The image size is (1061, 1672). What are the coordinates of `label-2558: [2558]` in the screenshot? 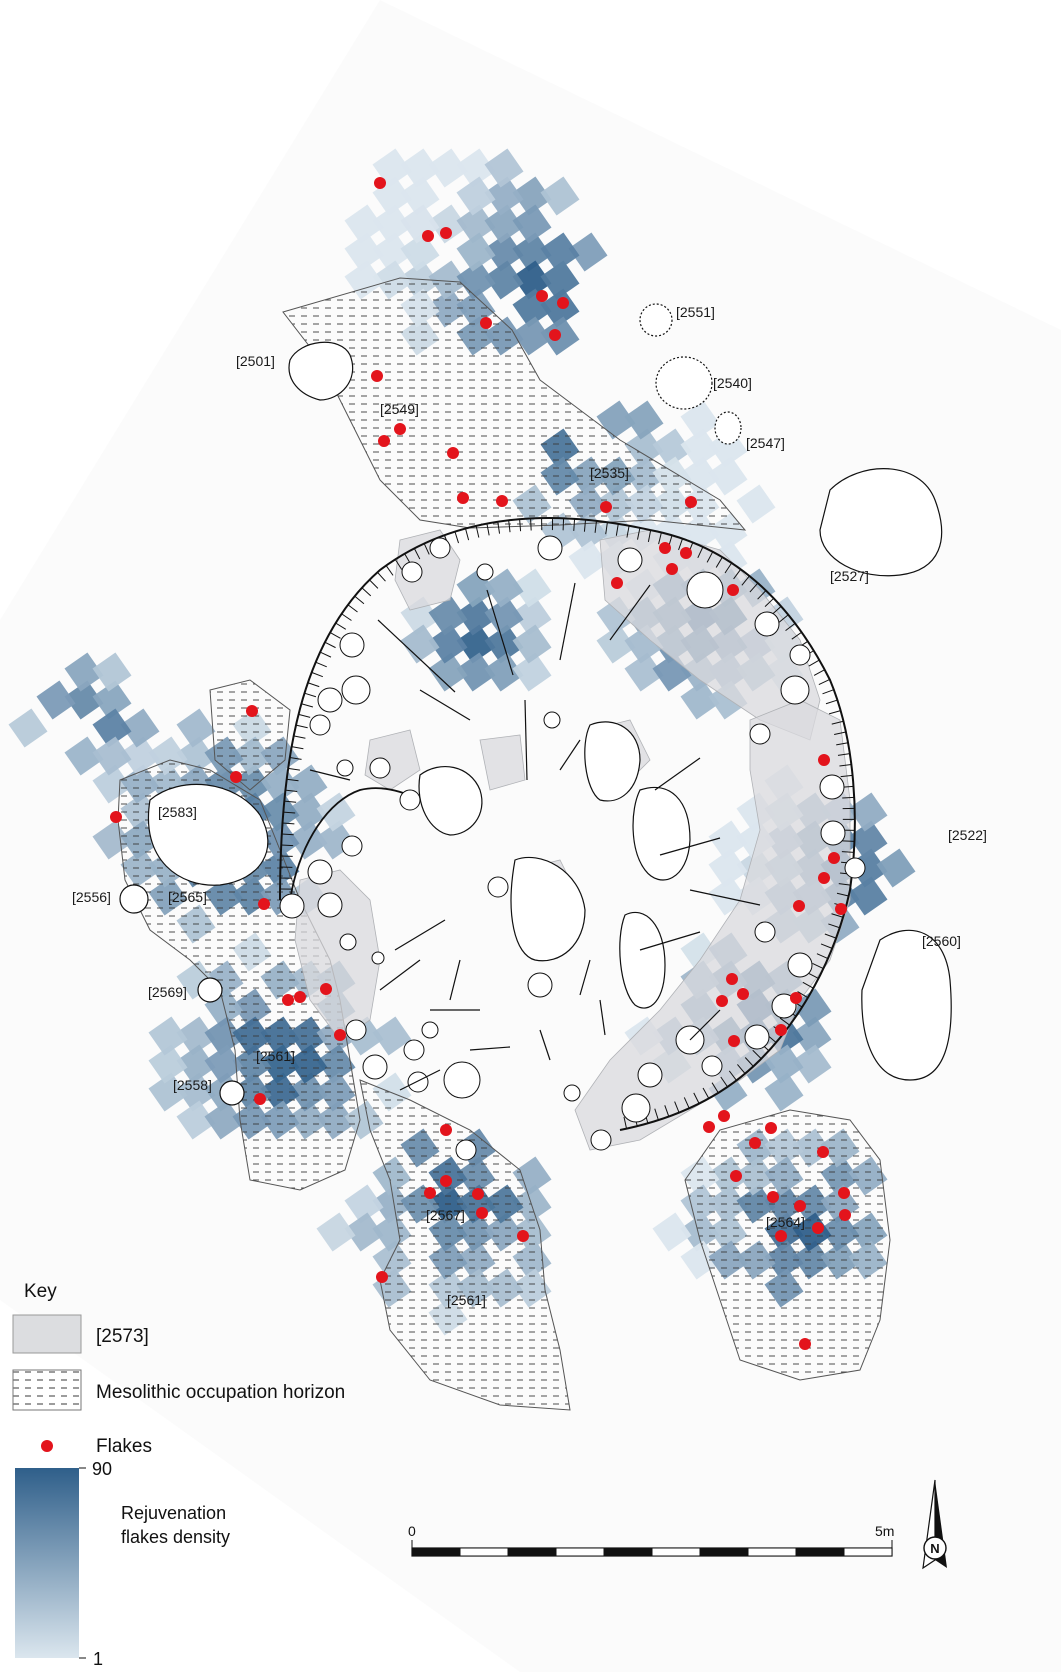 It's located at (192, 1085).